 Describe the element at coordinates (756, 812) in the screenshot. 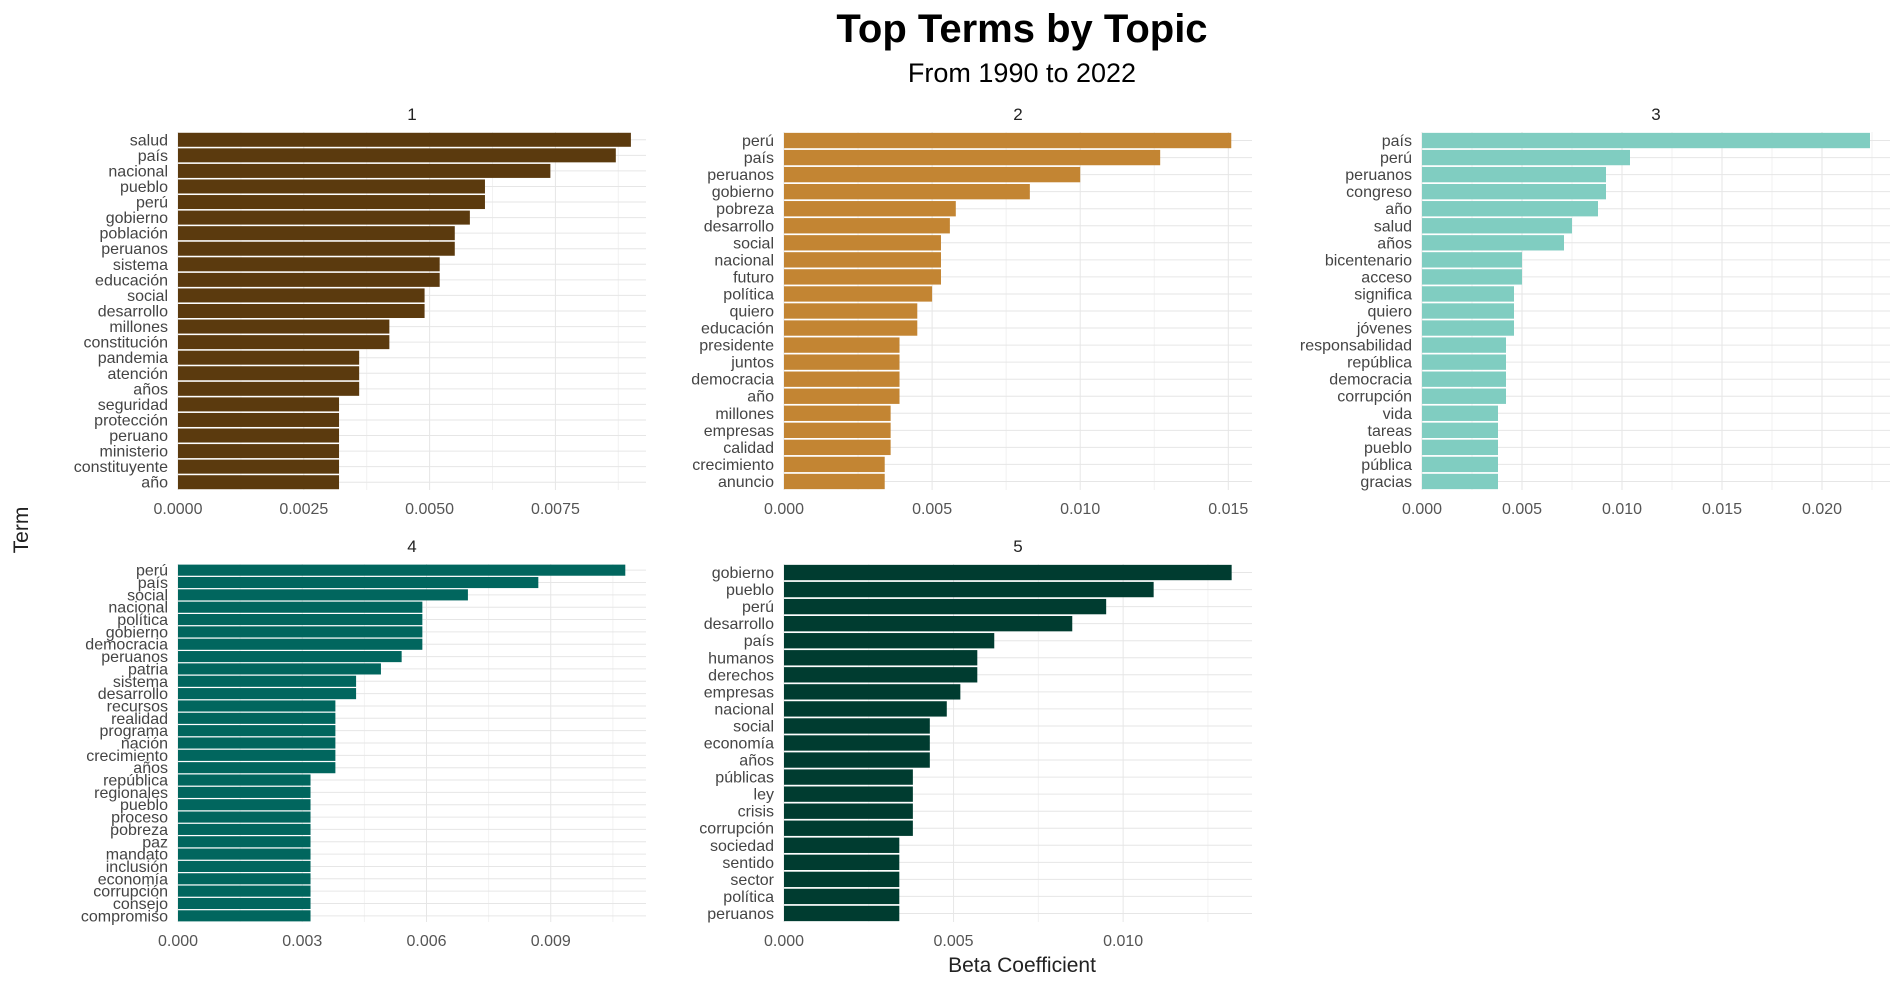

I see `term-label: crisis` at that location.